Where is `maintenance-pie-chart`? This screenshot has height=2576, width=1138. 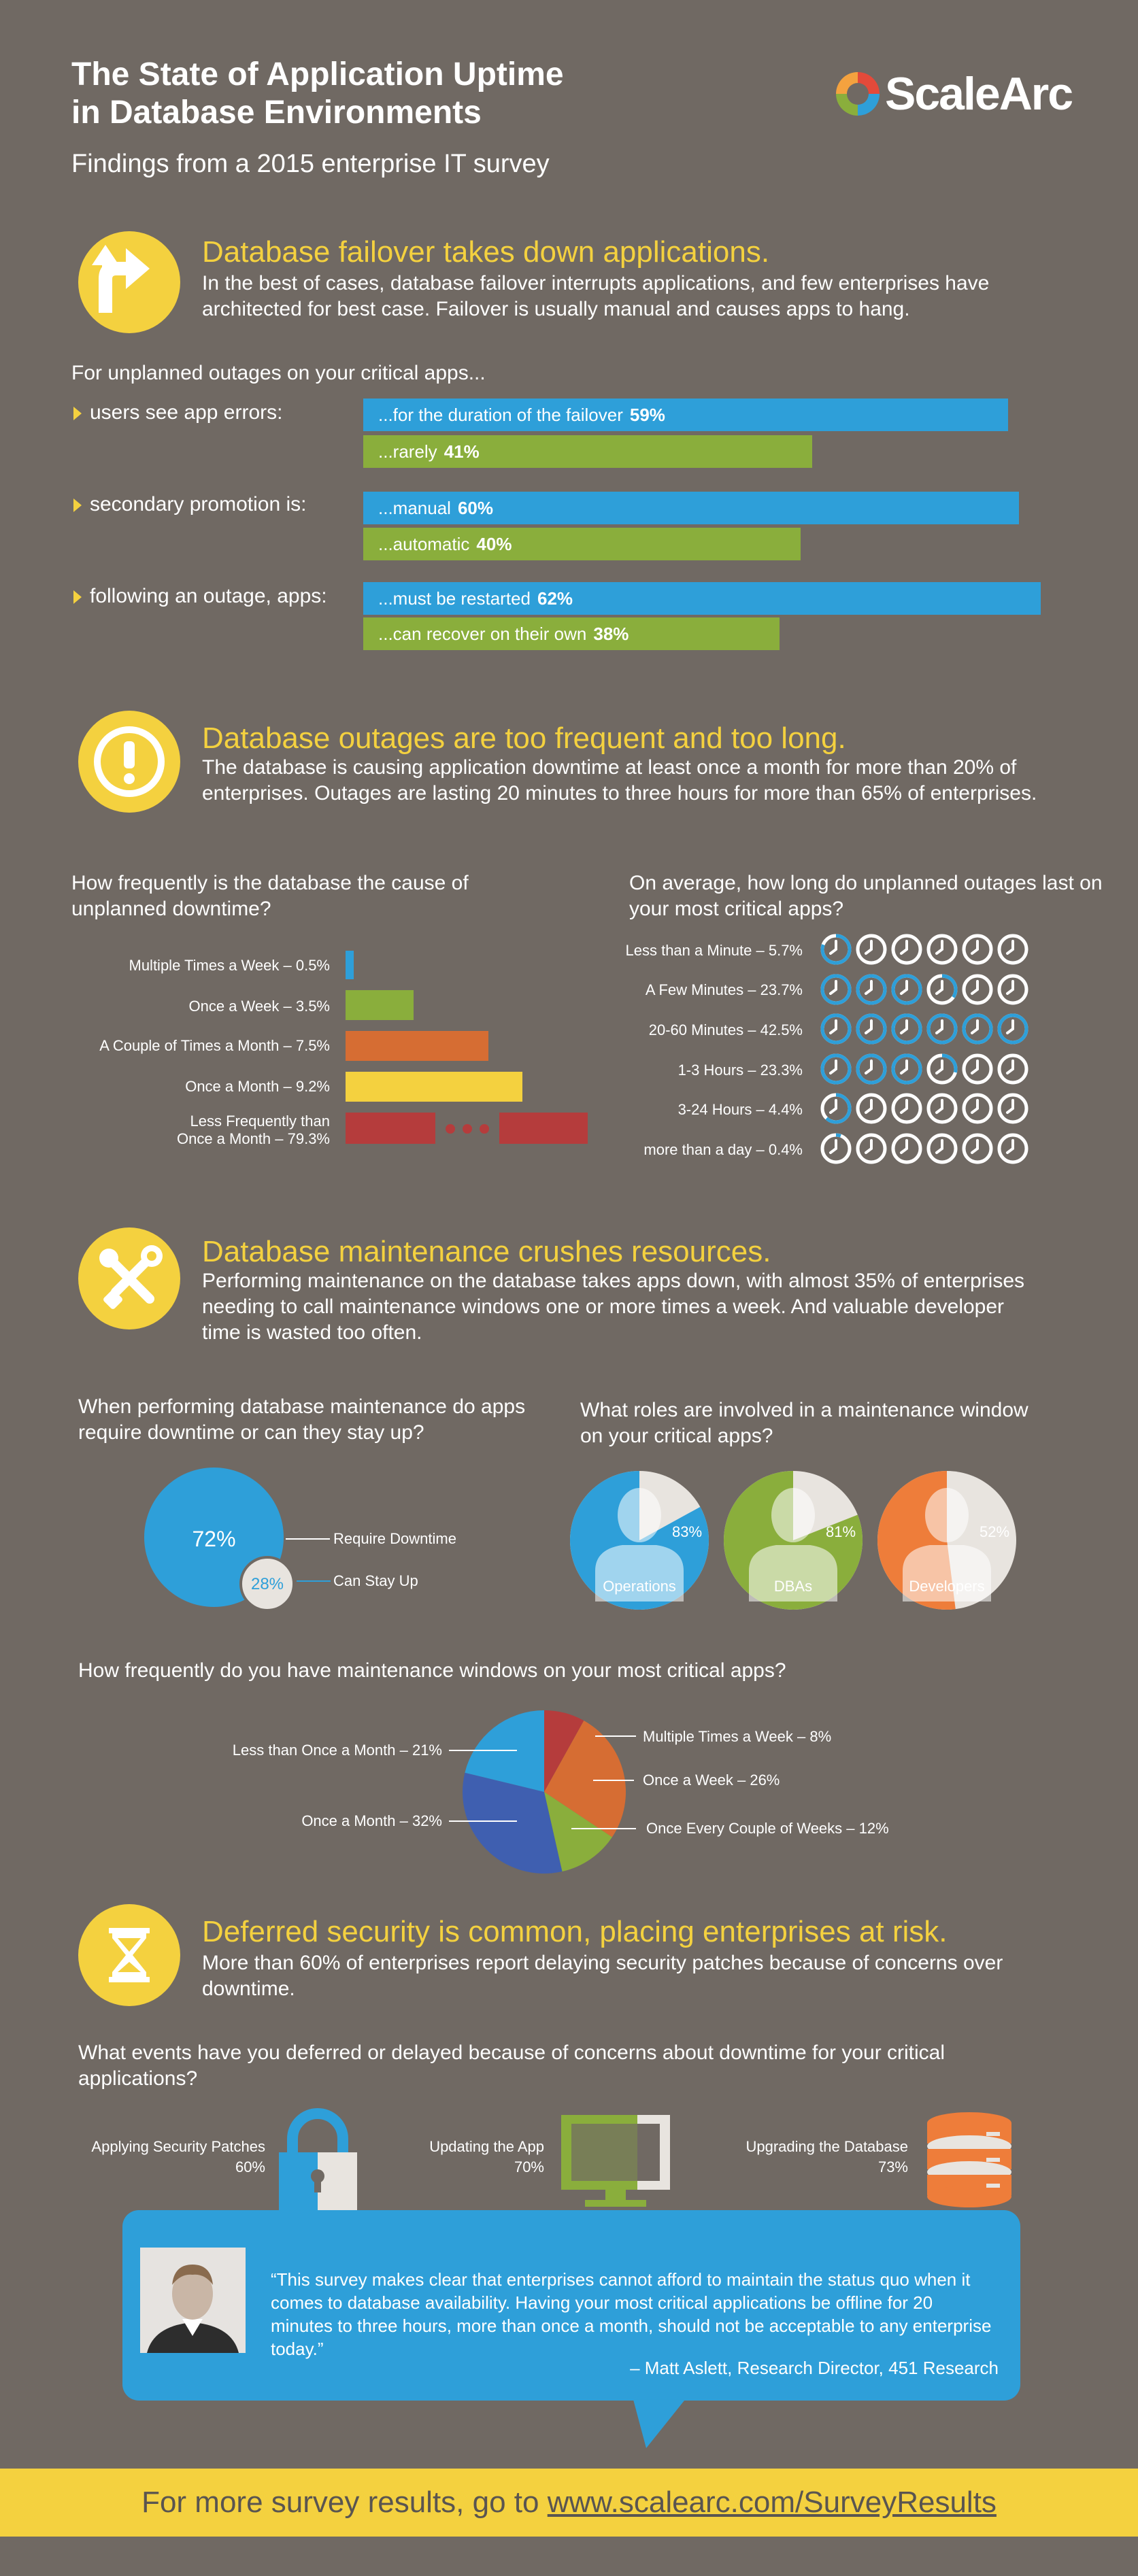 maintenance-pie-chart is located at coordinates (544, 1792).